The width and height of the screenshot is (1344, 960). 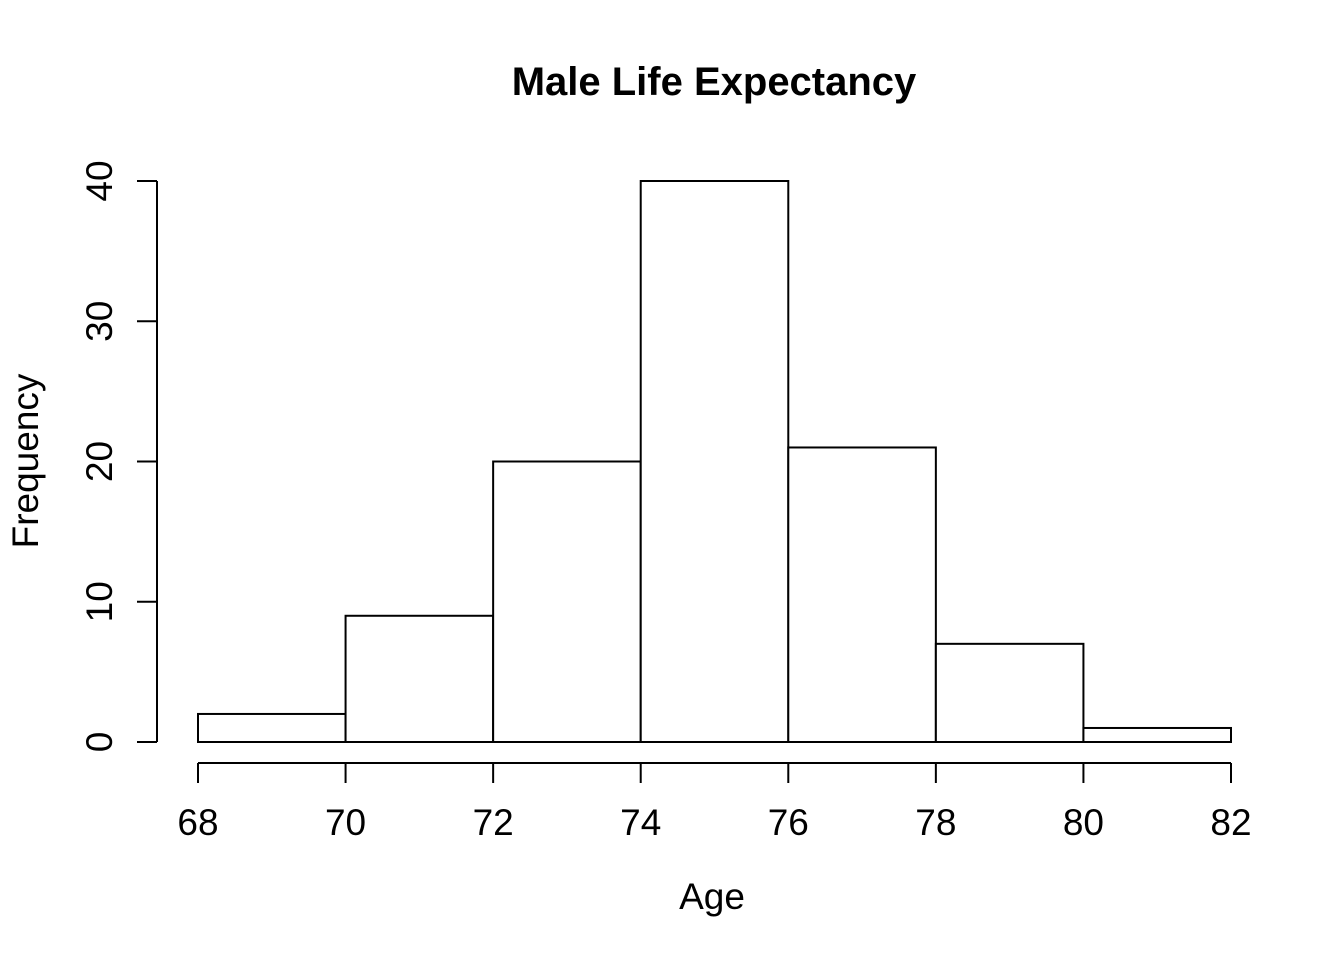 What do you see at coordinates (493, 822) in the screenshot?
I see `x-tick-label: 72` at bounding box center [493, 822].